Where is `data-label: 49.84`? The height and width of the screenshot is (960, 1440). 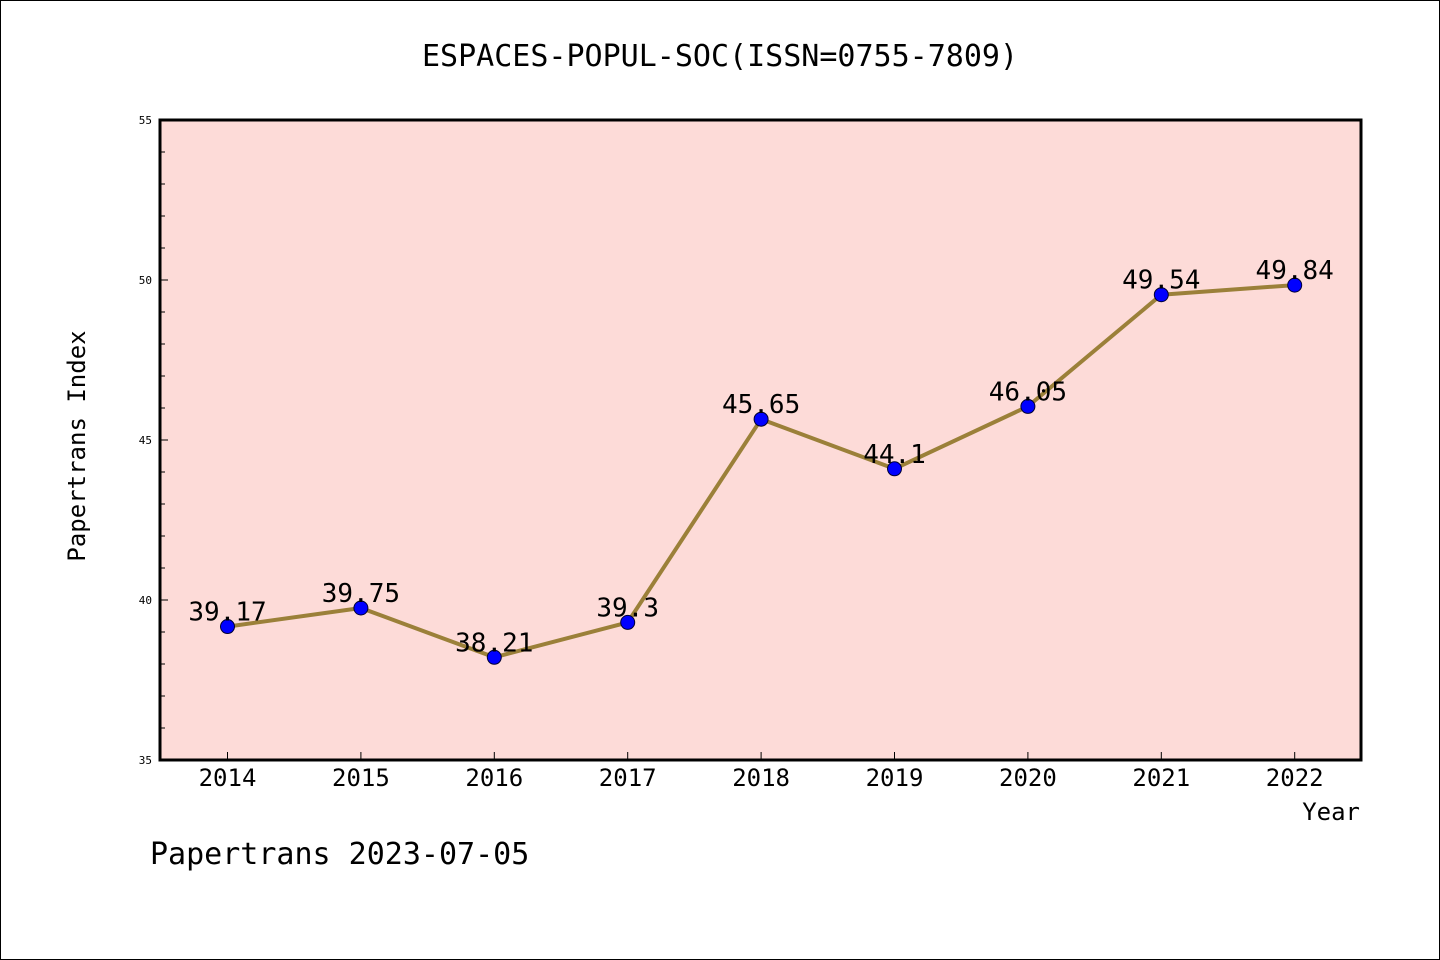 data-label: 49.84 is located at coordinates (1295, 271).